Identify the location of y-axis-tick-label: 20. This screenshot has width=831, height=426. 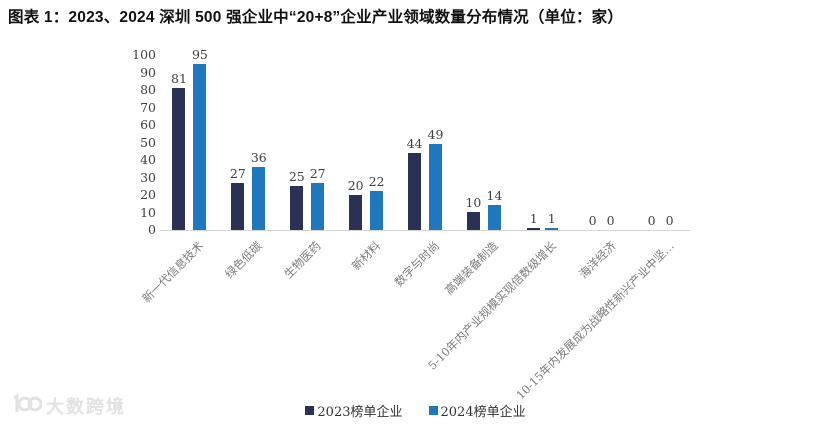
(148, 194).